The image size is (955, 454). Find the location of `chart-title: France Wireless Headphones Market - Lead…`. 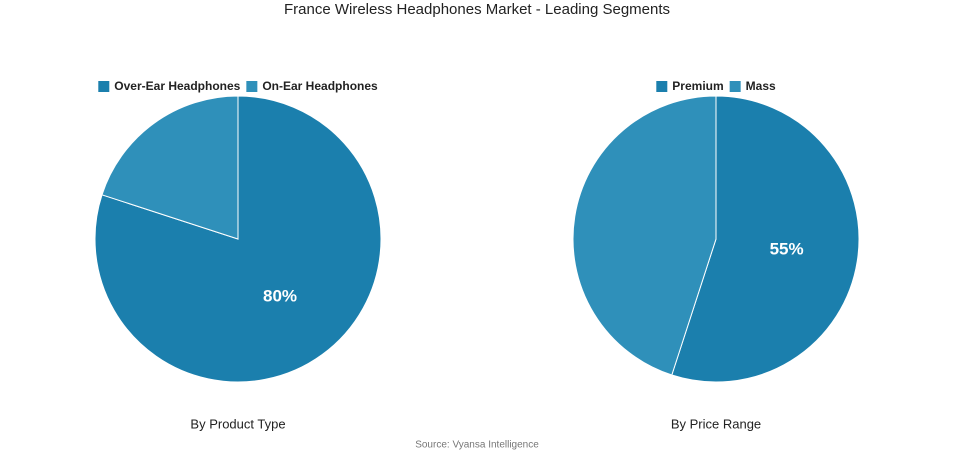

chart-title: France Wireless Headphones Market - Lead… is located at coordinates (477, 9).